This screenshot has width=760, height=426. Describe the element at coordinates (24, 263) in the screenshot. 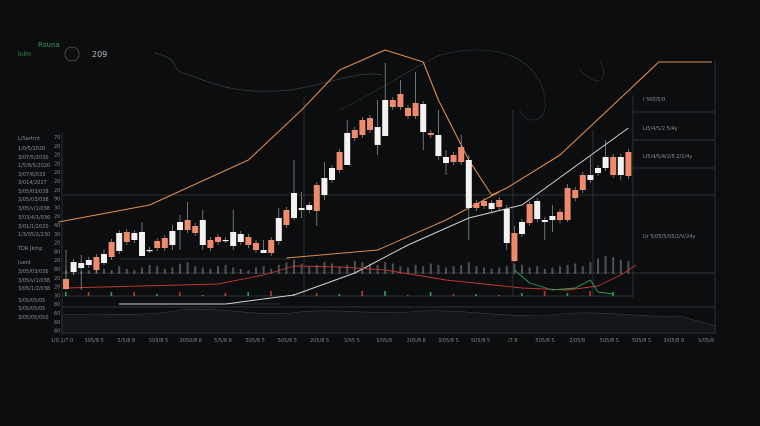

I see `side-label: Iuent` at that location.